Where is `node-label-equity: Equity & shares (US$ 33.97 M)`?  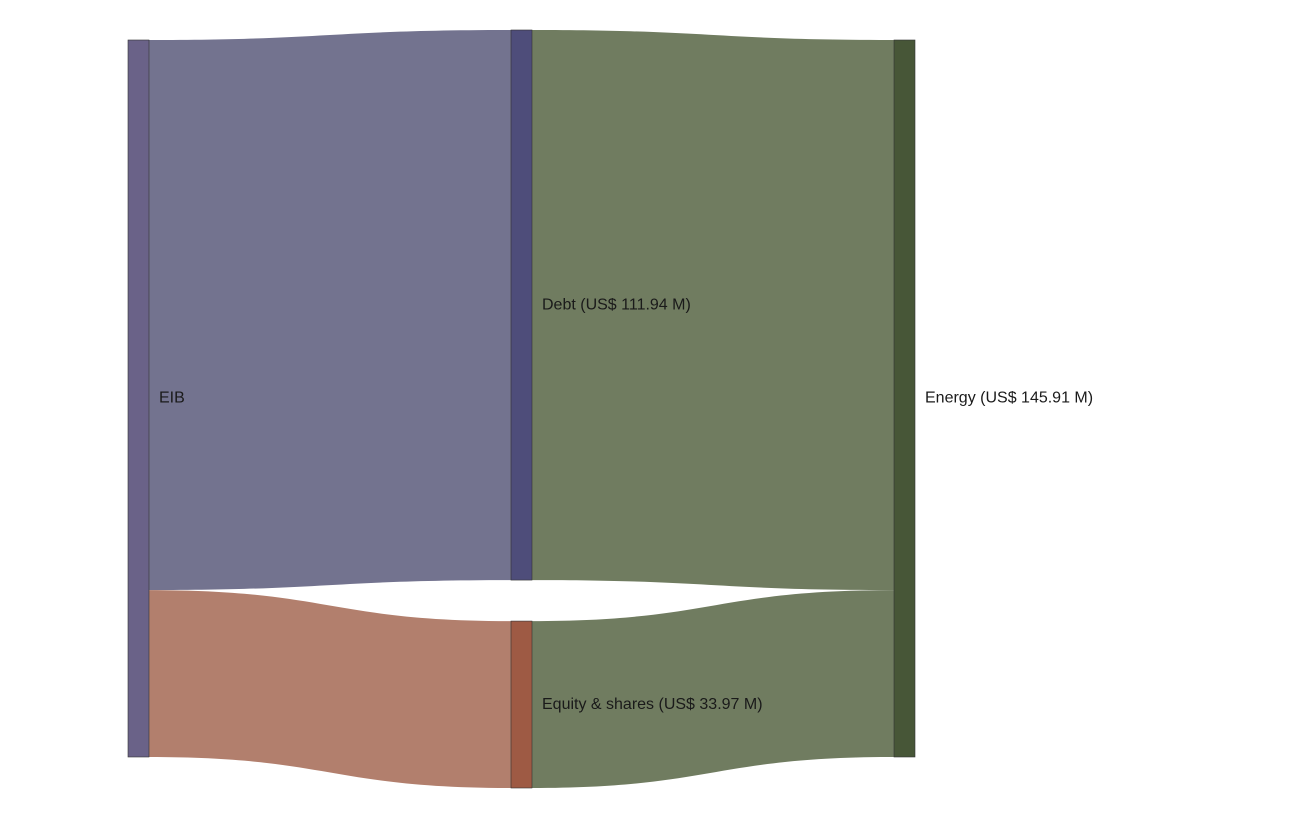
node-label-equity: Equity & shares (US$ 33.97 M) is located at coordinates (652, 704).